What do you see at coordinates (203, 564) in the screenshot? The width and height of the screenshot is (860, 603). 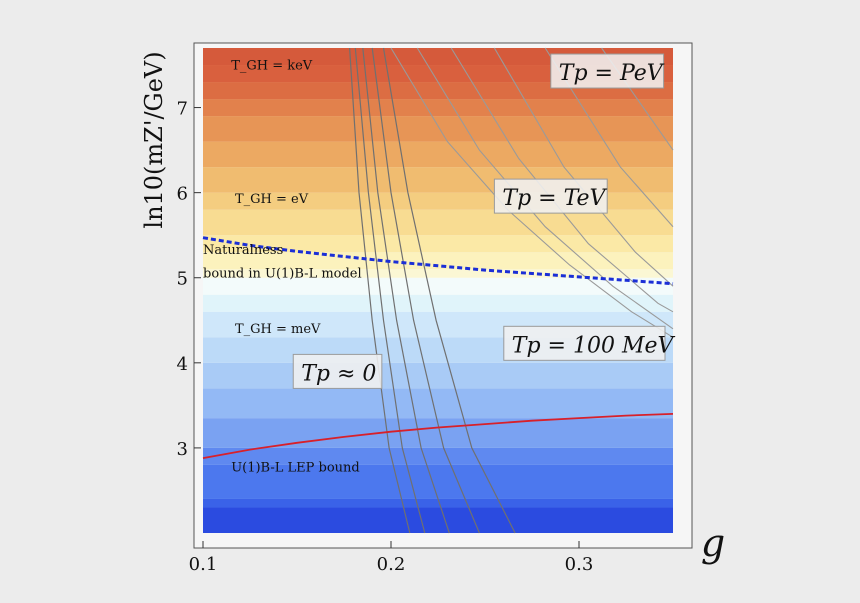 I see `x-tick-label: 0.1` at bounding box center [203, 564].